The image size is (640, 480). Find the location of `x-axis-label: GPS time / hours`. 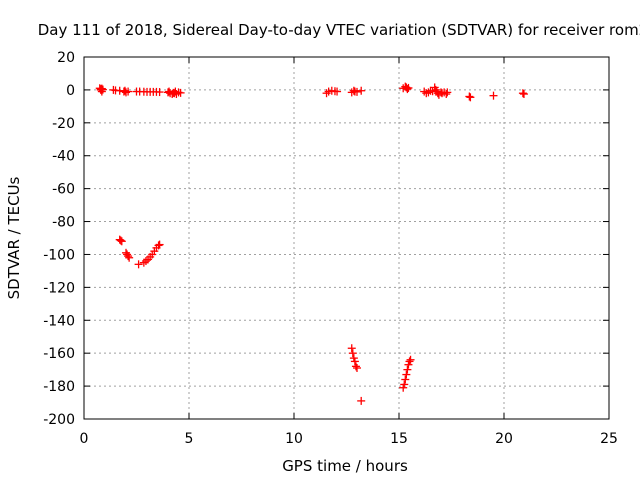

x-axis-label: GPS time / hours is located at coordinates (345, 466).